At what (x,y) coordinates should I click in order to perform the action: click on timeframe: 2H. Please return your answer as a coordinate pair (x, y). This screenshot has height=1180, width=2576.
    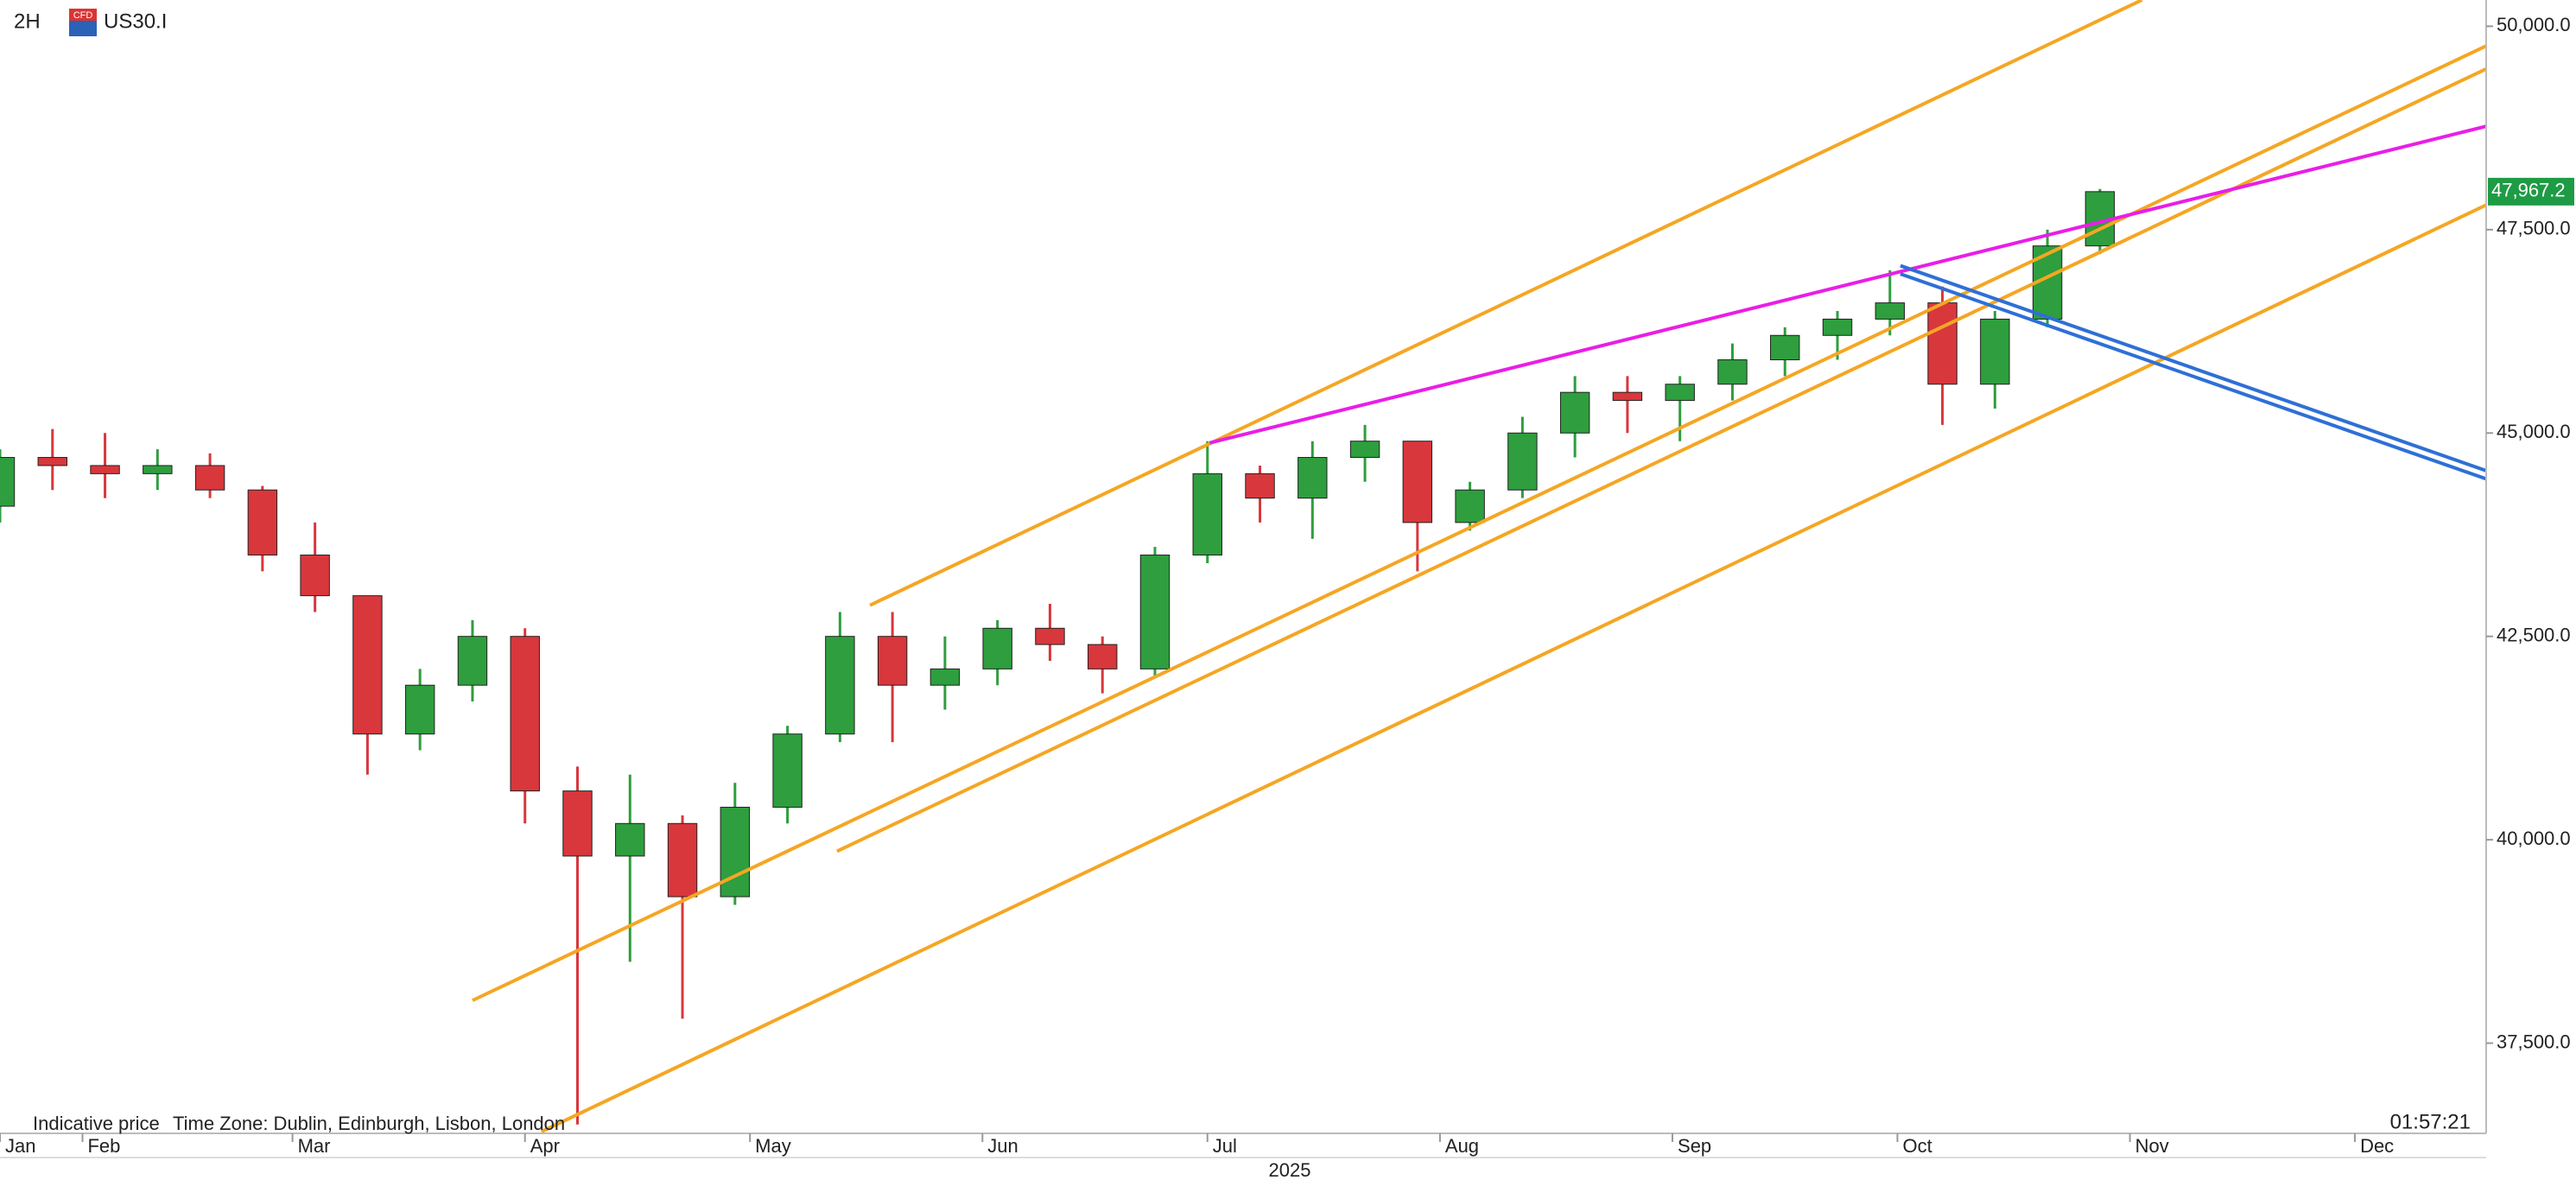
    Looking at the image, I should click on (27, 21).